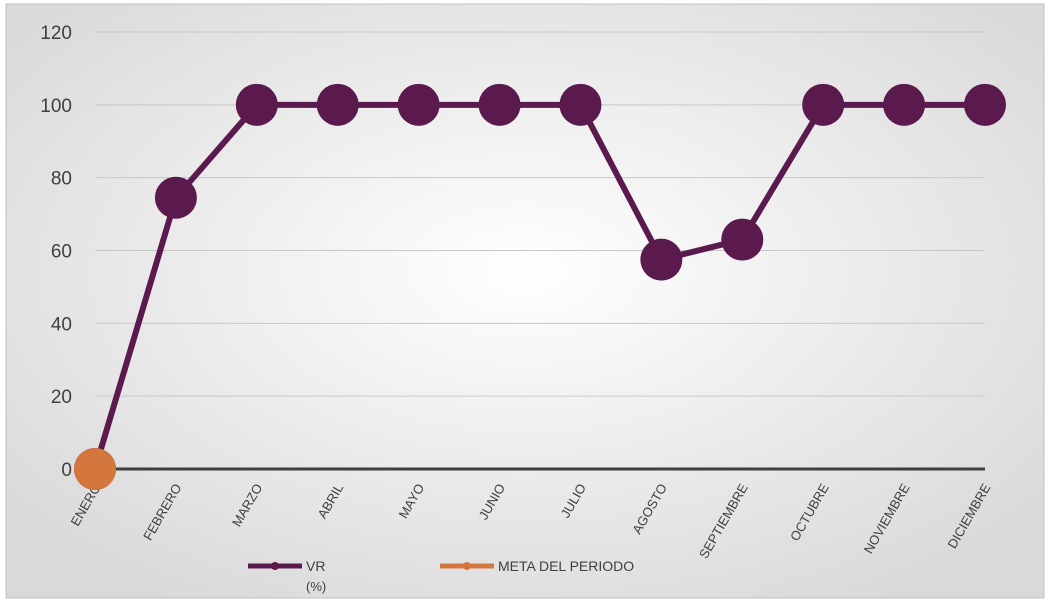  Describe the element at coordinates (61, 324) in the screenshot. I see `y-tick-label: 40` at that location.